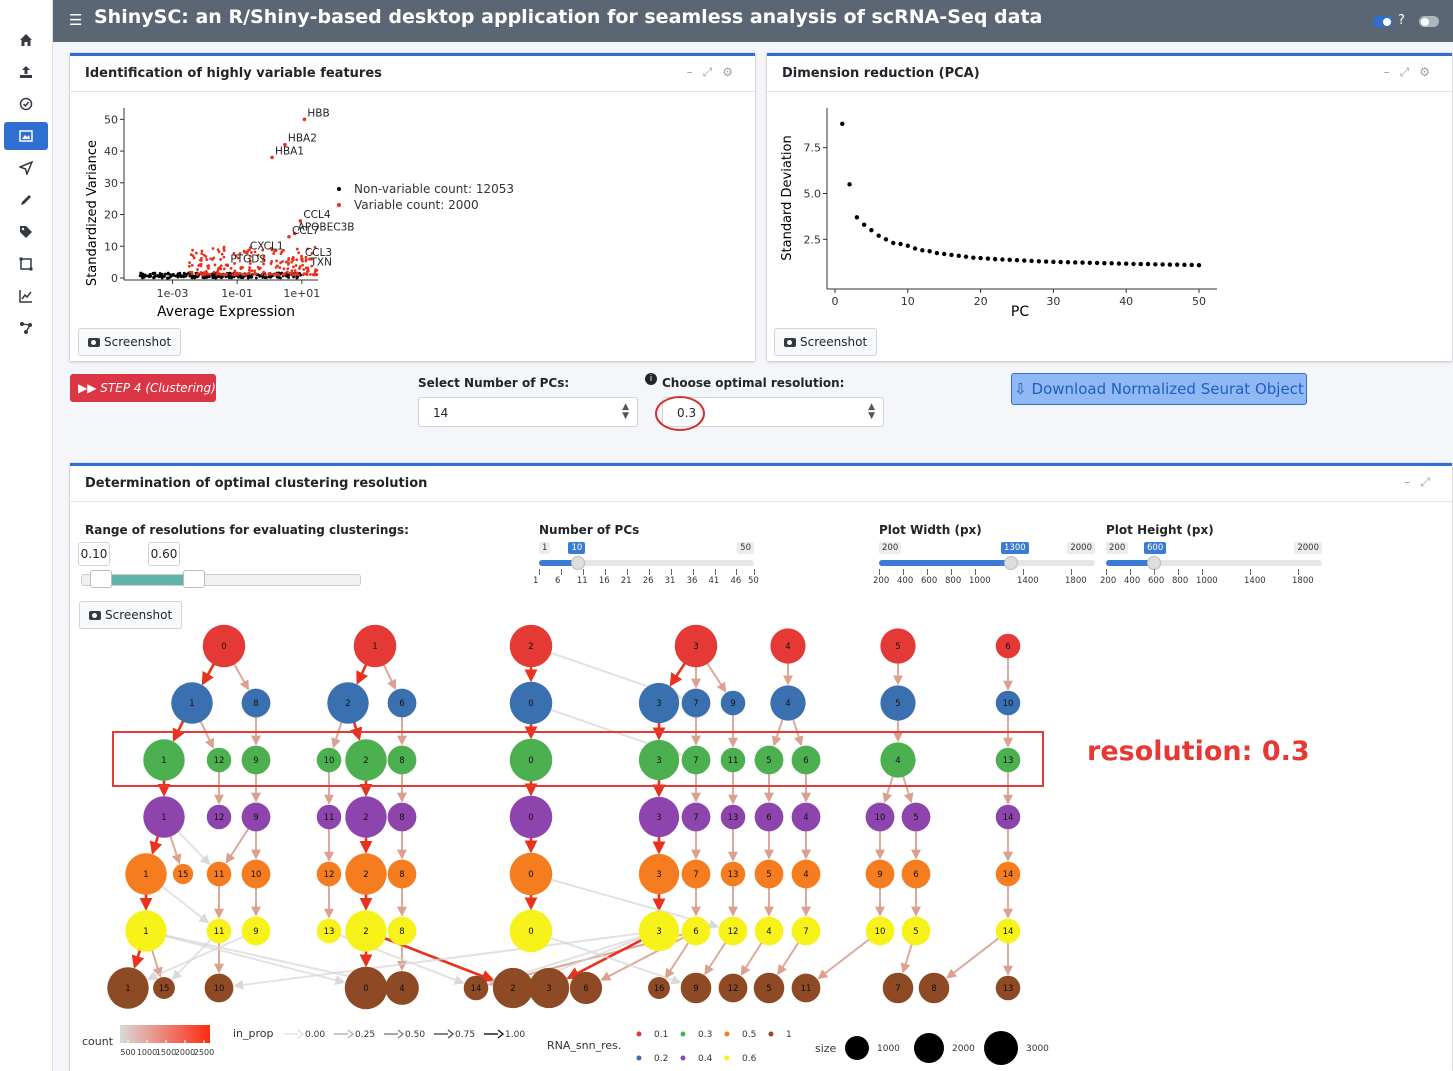 Image resolution: width=1453 pixels, height=1071 pixels. I want to click on clustree-node-label: 13, so click(329, 932).